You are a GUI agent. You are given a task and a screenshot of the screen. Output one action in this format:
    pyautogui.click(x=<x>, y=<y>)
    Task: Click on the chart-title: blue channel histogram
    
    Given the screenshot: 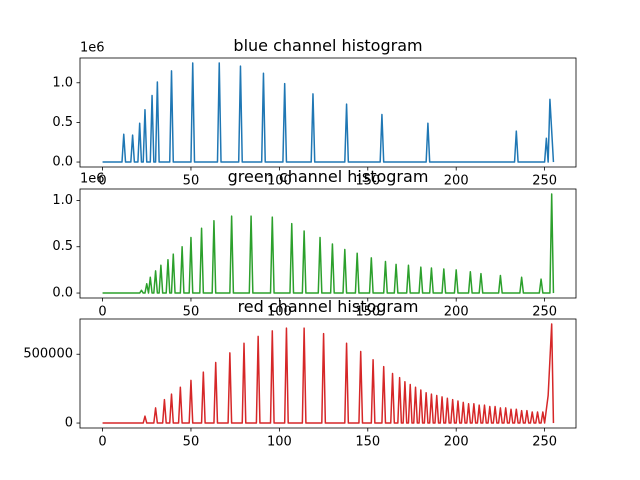 What is the action you would take?
    pyautogui.click(x=327, y=45)
    